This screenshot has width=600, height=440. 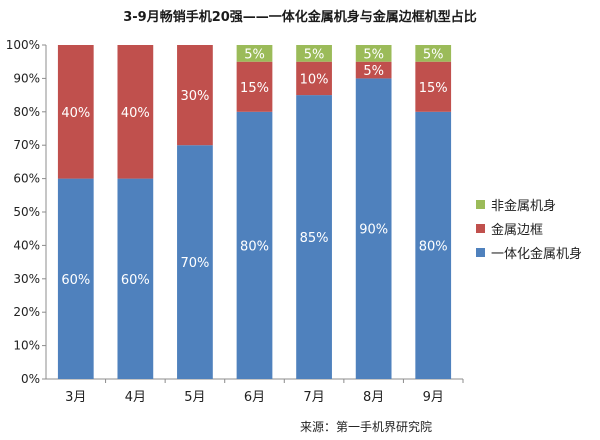 I want to click on legend-label: 非金属机身, so click(x=524, y=206).